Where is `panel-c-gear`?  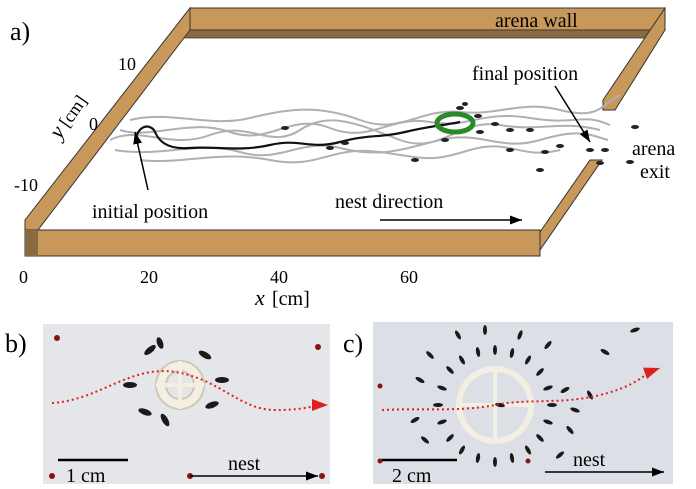
panel-c-gear is located at coordinates (495, 405).